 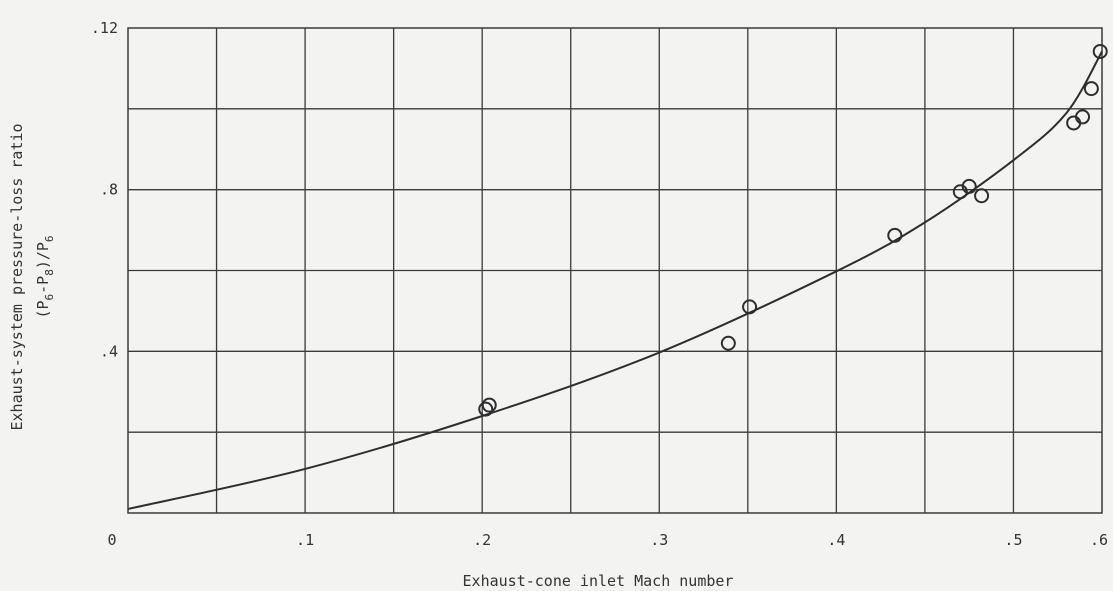 What do you see at coordinates (109, 190) in the screenshot?
I see `y-tick-label: .8` at bounding box center [109, 190].